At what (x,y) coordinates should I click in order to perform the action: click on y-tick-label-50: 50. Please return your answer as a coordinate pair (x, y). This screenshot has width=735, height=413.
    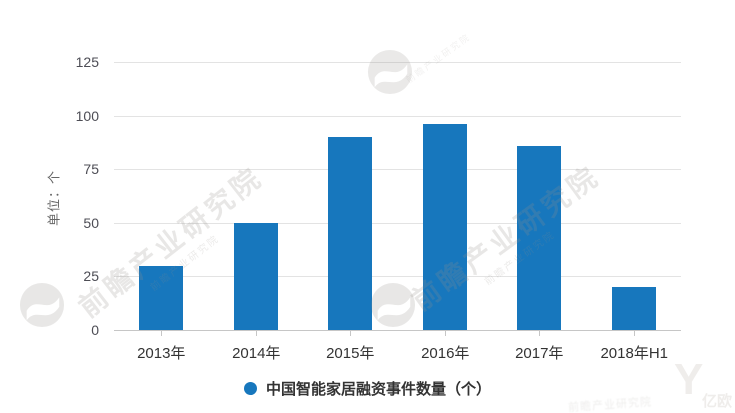
    Looking at the image, I should click on (91, 223).